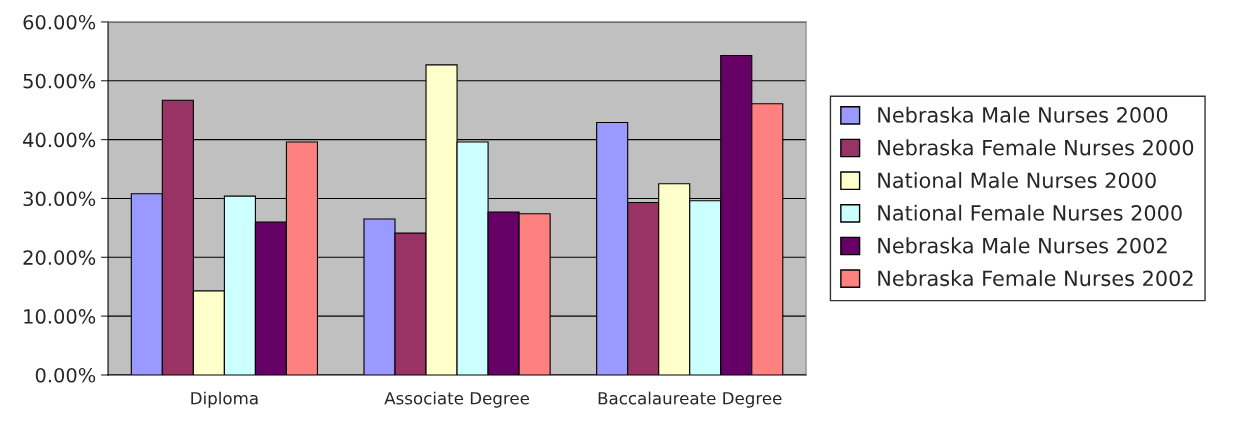 The image size is (1242, 430). What do you see at coordinates (690, 399) in the screenshot?
I see `x-tick-label: Baccalaureate Degree` at bounding box center [690, 399].